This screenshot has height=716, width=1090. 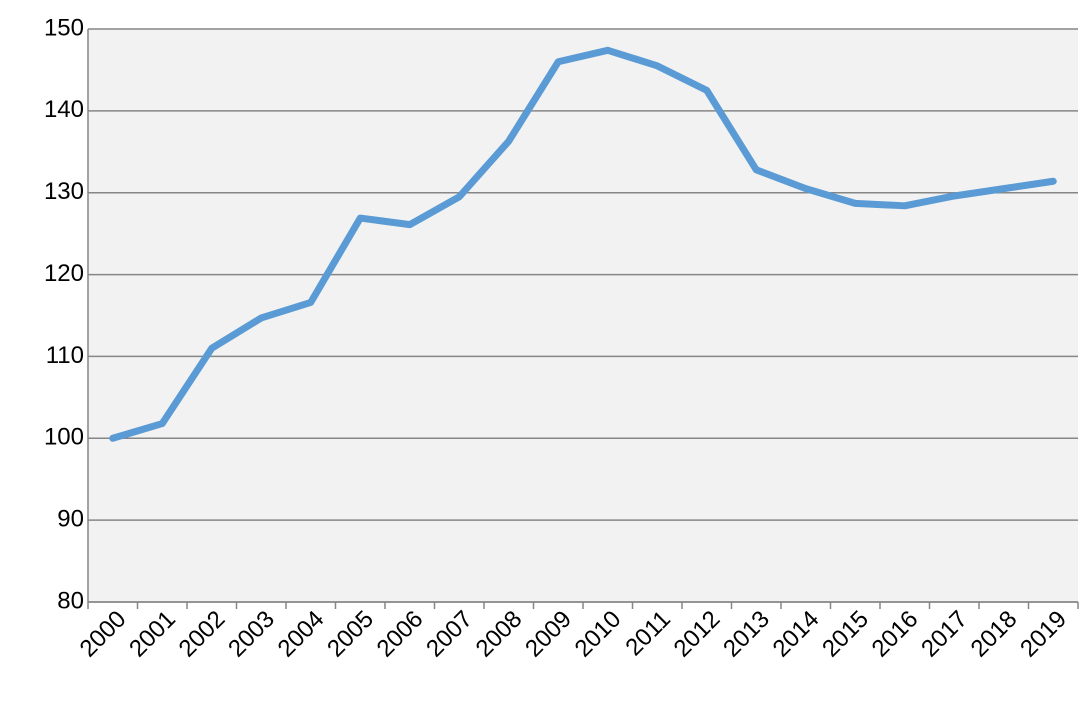 What do you see at coordinates (598, 634) in the screenshot?
I see `x-tick-label: 2010` at bounding box center [598, 634].